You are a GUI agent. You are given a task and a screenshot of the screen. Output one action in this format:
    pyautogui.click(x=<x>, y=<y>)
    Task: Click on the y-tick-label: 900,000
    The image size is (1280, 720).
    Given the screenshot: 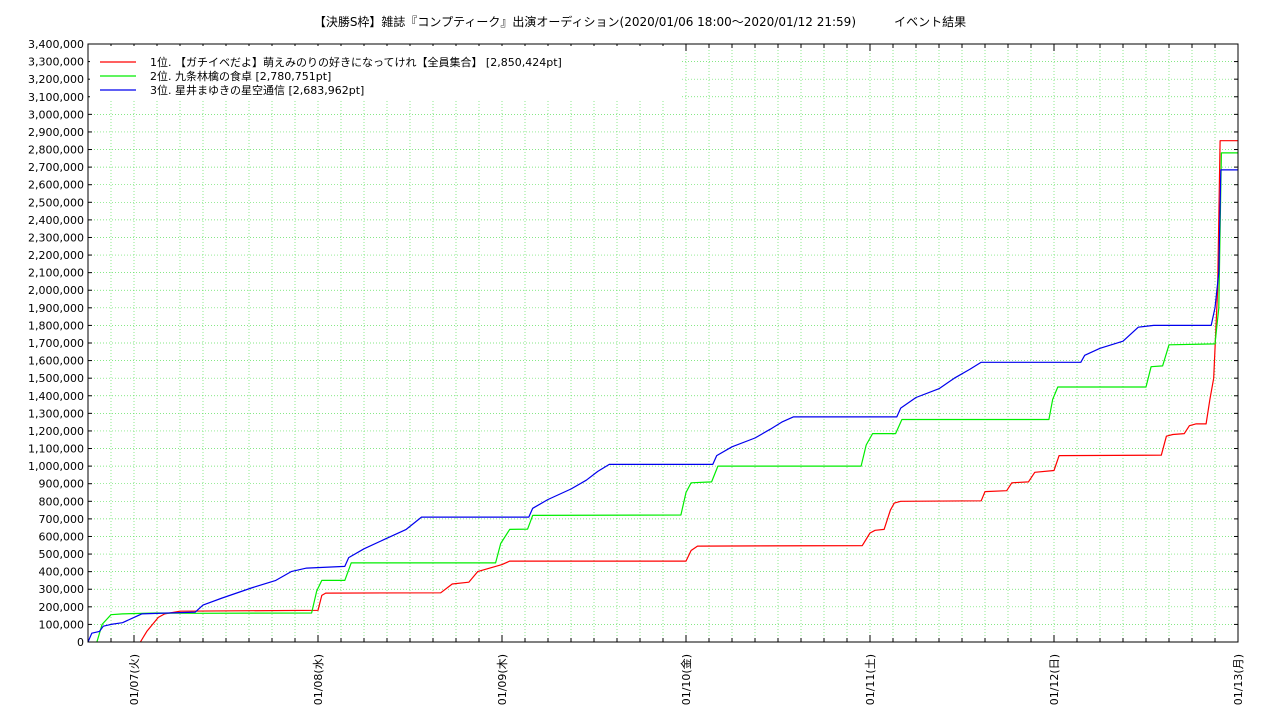 What is the action you would take?
    pyautogui.click(x=62, y=484)
    